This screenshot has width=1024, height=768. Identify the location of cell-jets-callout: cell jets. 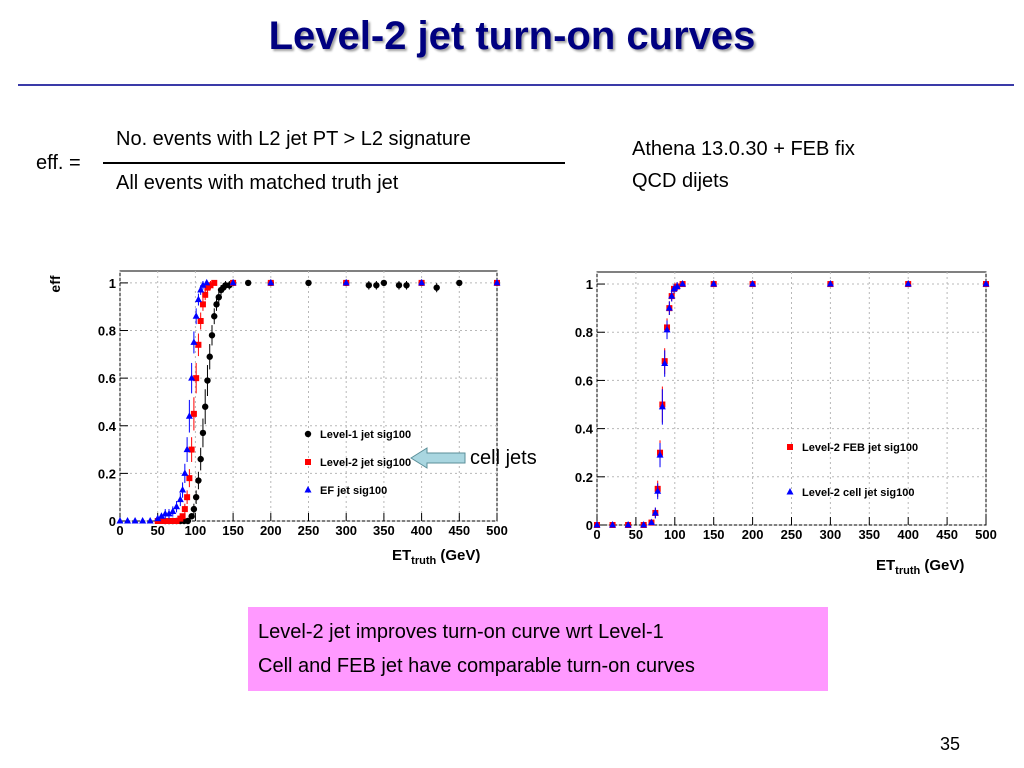
(503, 458).